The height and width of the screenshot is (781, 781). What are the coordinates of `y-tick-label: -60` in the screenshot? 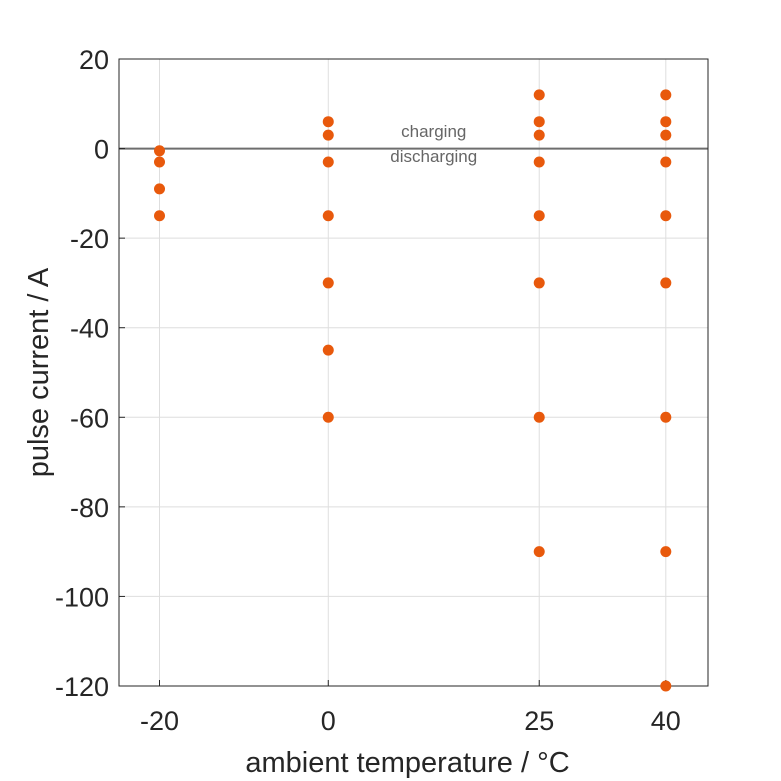 It's located at (89, 418).